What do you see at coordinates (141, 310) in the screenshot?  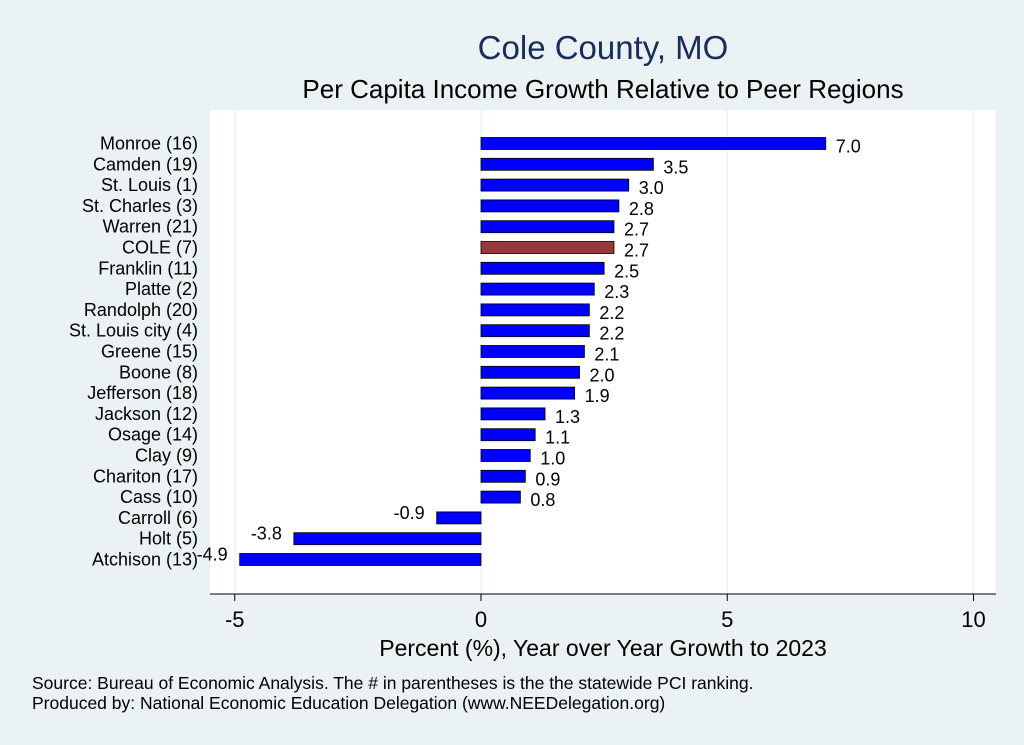 I see `category-label: Randolph (20)` at bounding box center [141, 310].